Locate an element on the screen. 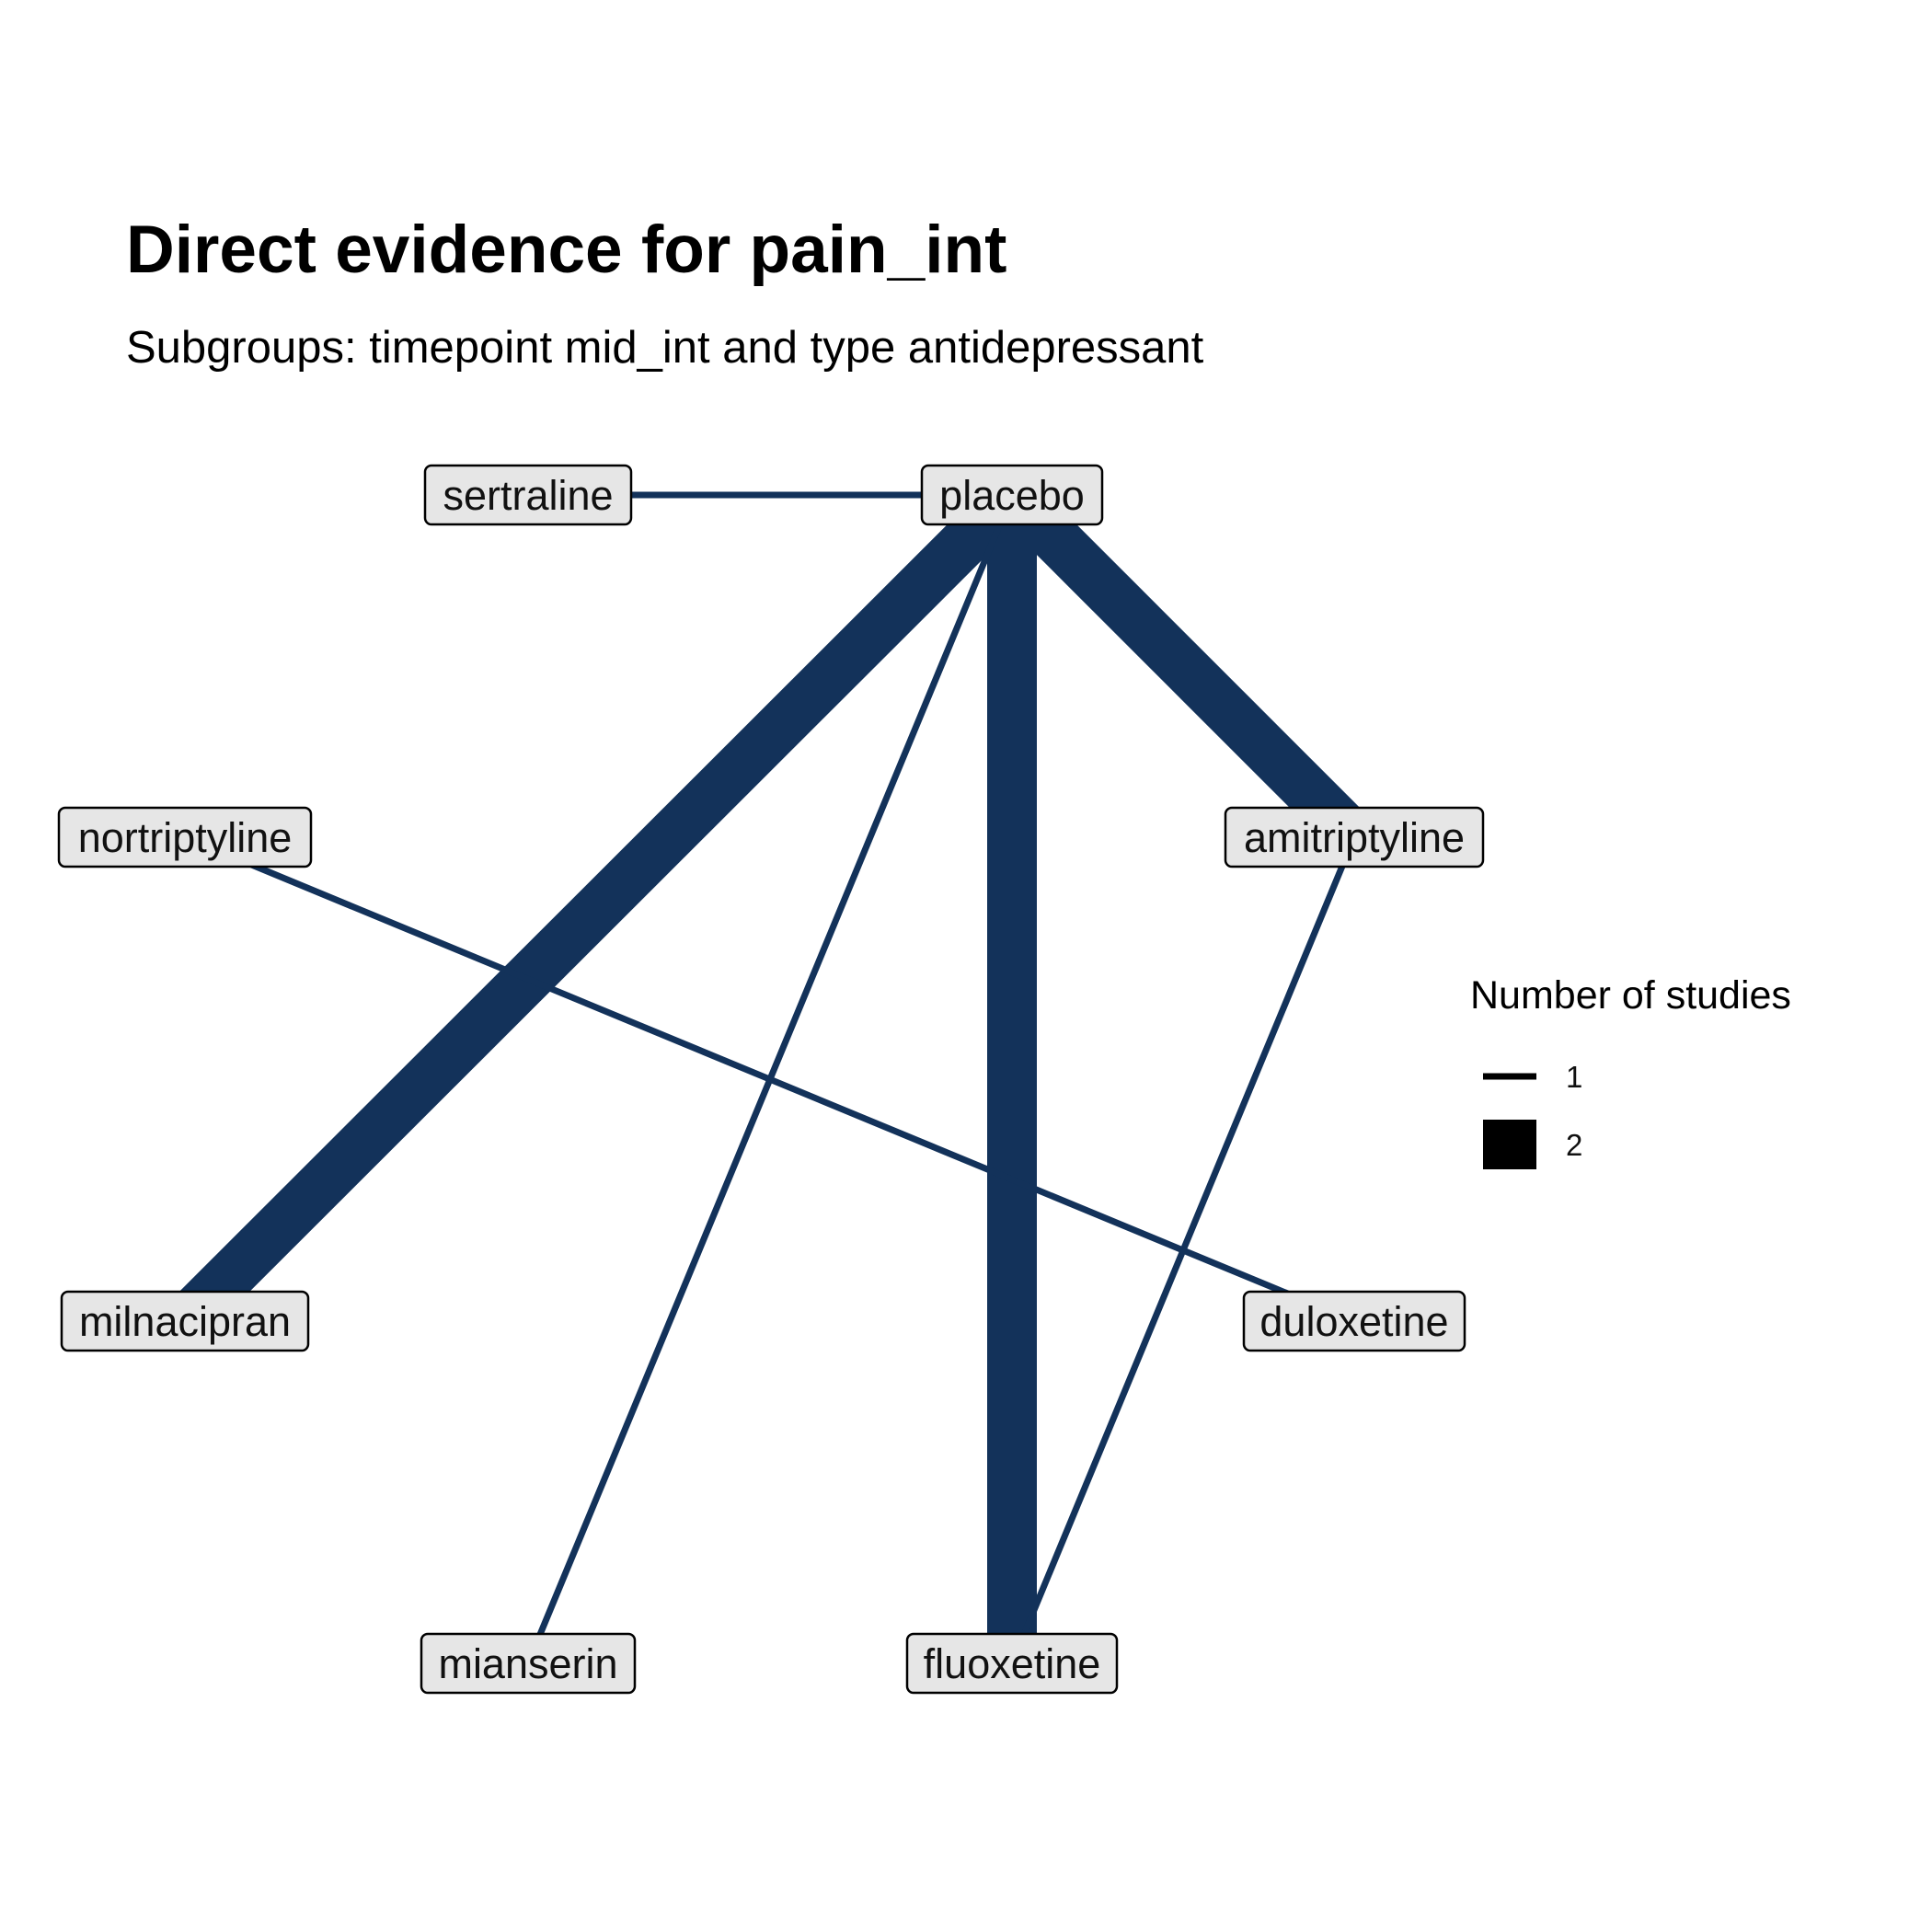  node-milnacipran: milnacipran is located at coordinates (185, 1321).